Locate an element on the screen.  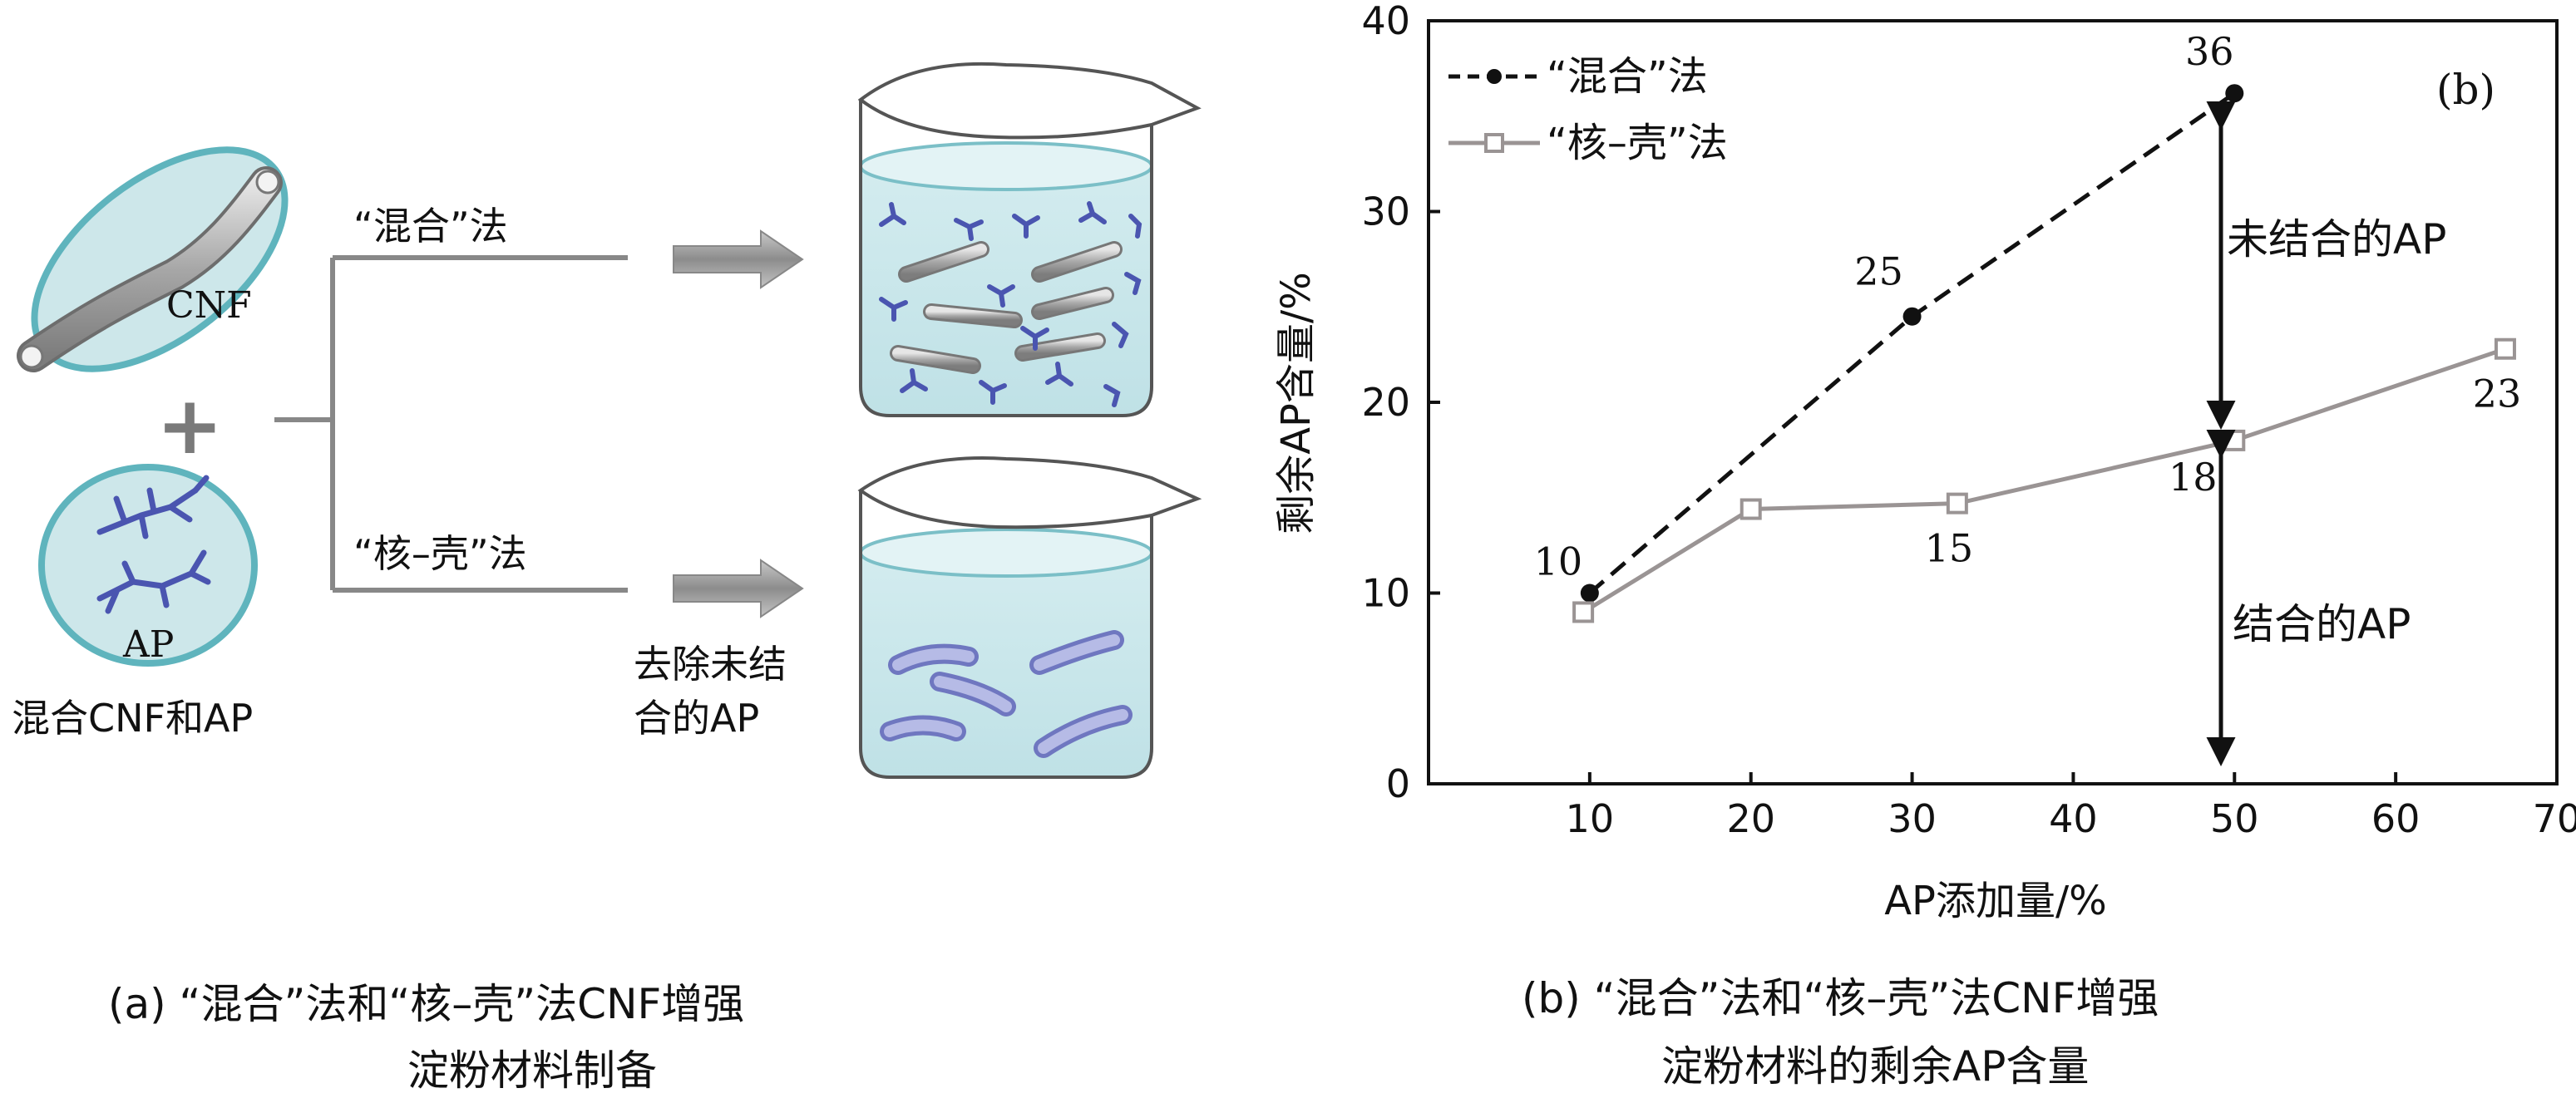
ap-circle-icon is located at coordinates (148, 566).